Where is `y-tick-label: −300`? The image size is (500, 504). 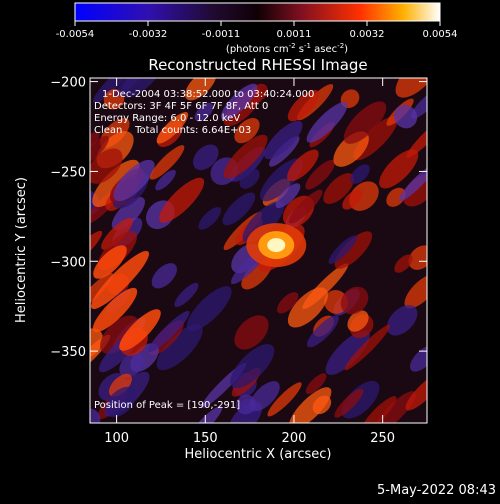
y-tick-label: −300 is located at coordinates (68, 262).